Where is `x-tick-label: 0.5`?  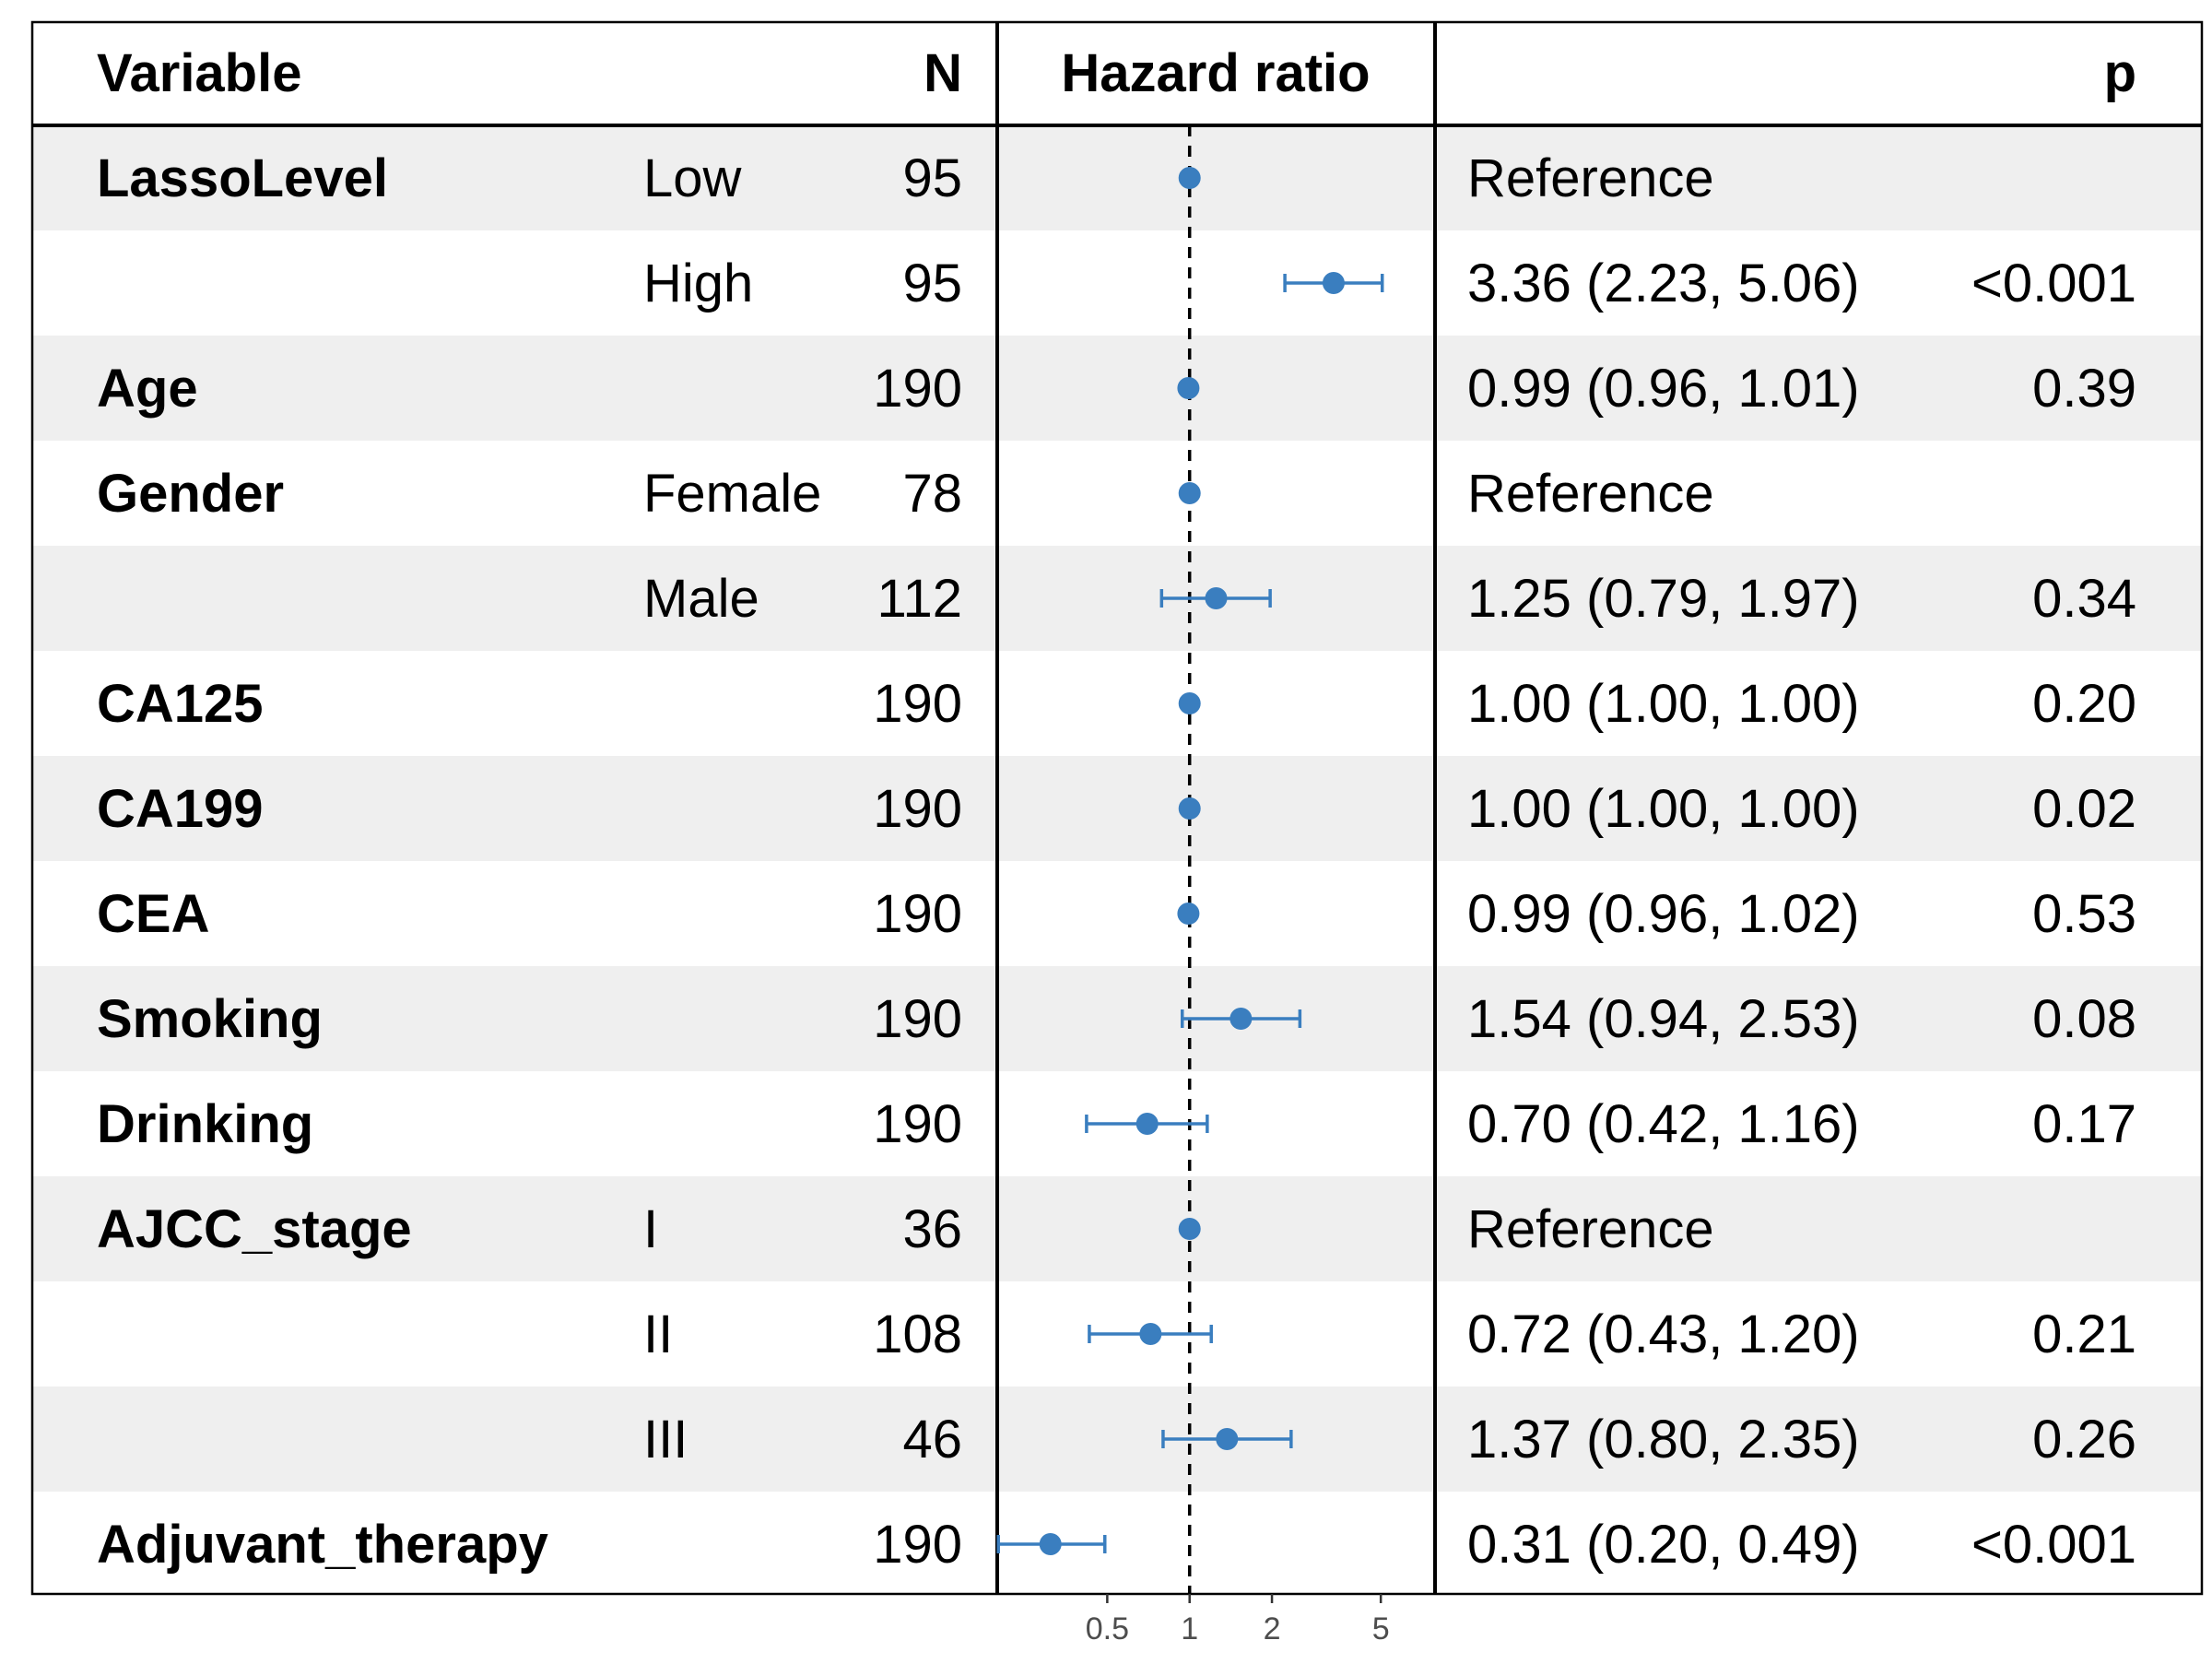 x-tick-label: 0.5 is located at coordinates (1107, 1628).